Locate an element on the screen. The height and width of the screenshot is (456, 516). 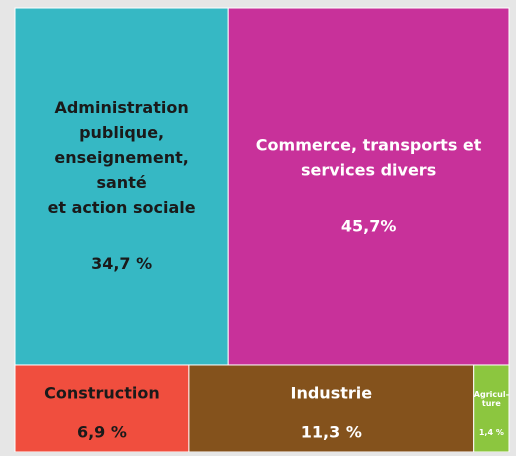
cell-label: Commerce, transports et is located at coordinates (369, 144).